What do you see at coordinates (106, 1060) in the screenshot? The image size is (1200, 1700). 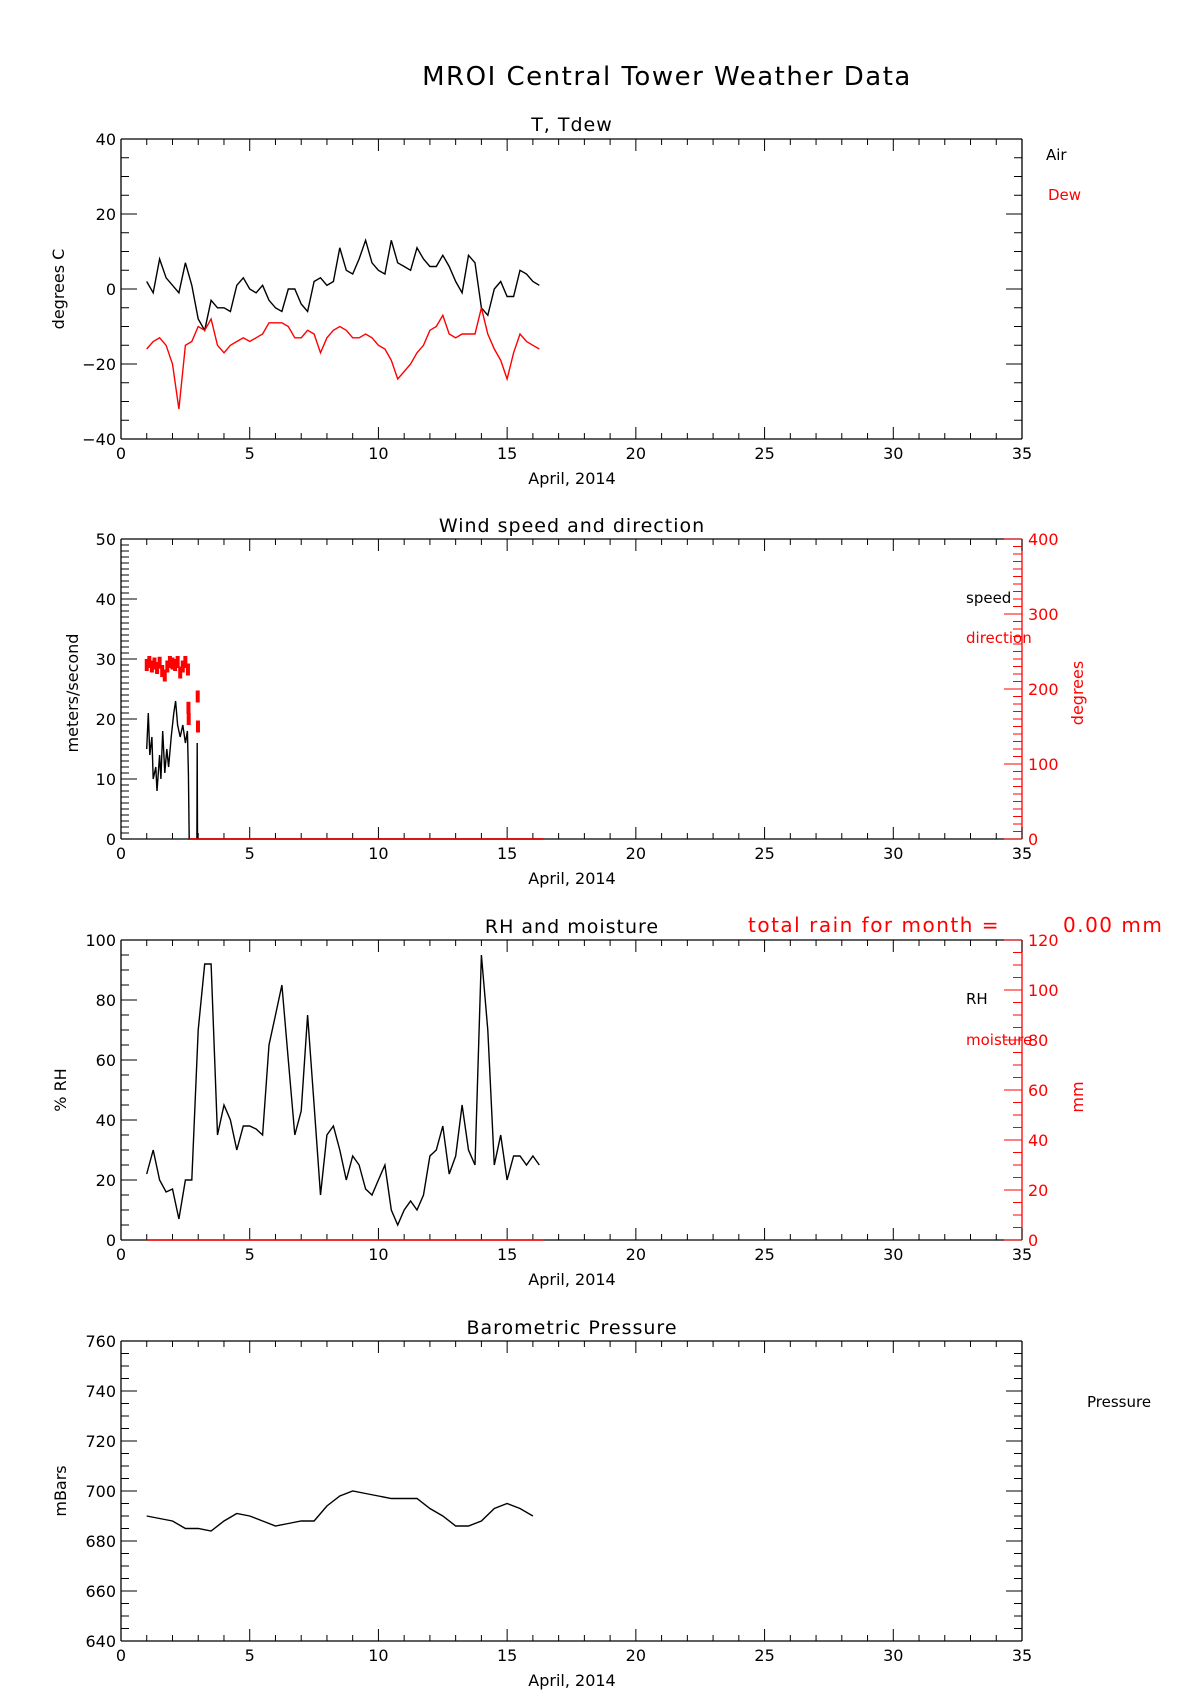 I see `y-tick-label: 60` at bounding box center [106, 1060].